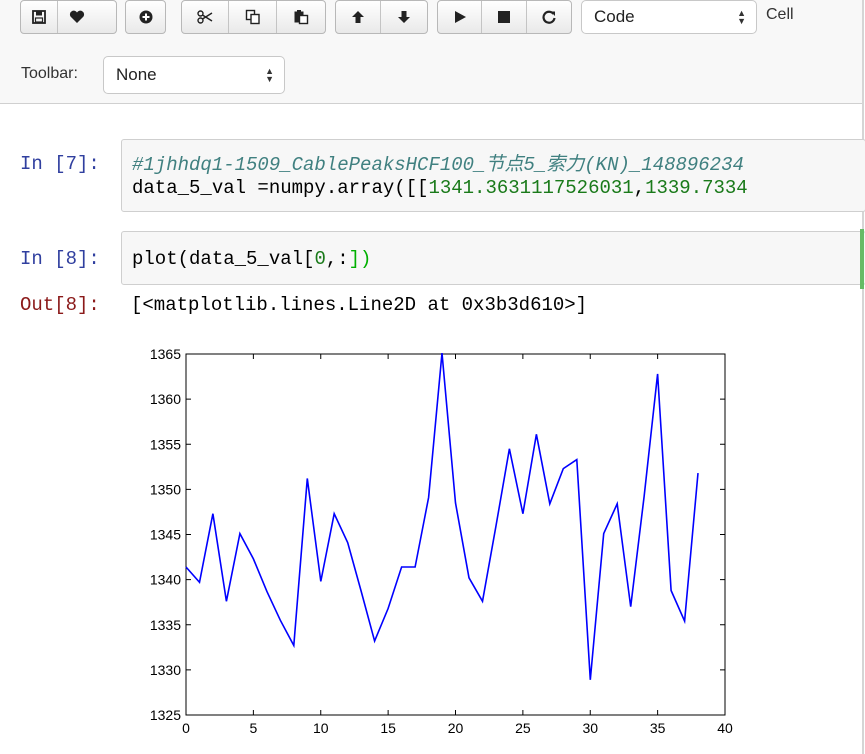 The height and width of the screenshot is (754, 865). I want to click on move-up-button, so click(359, 17).